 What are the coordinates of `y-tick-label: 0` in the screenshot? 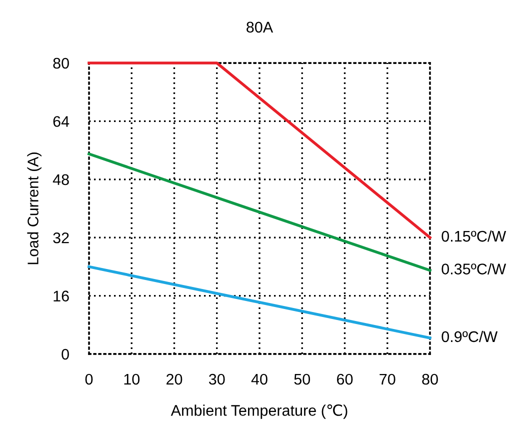 It's located at (65, 354).